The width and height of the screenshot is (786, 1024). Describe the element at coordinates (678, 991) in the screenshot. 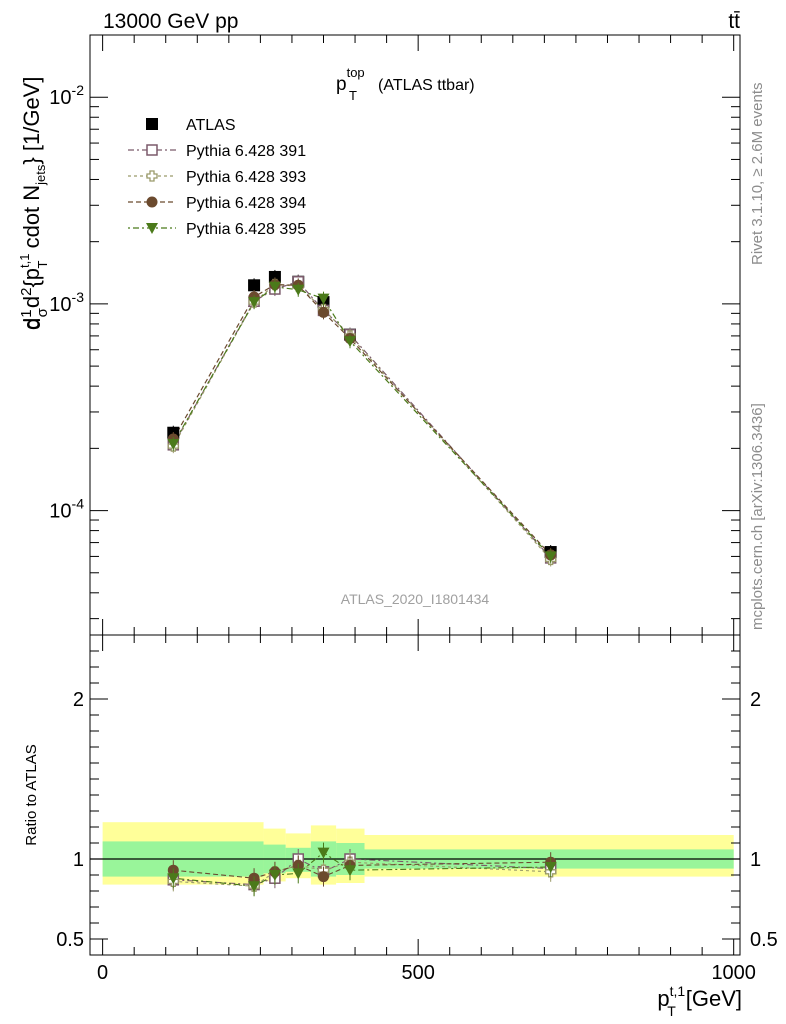

I see `x-axis-label-sup: t,1` at that location.